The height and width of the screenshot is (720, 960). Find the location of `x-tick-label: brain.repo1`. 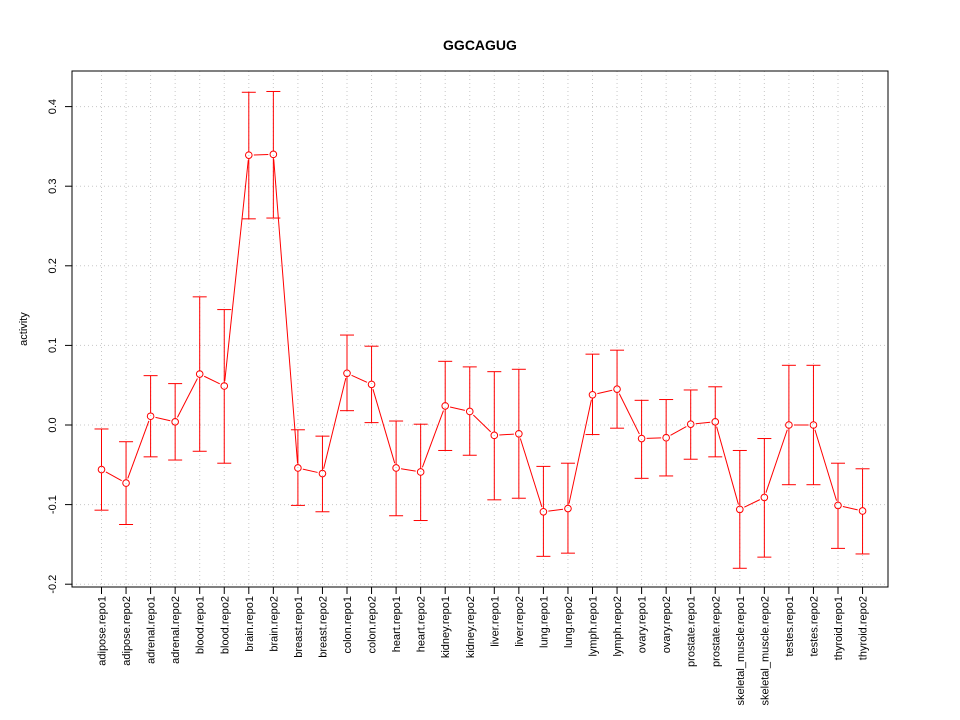

x-tick-label: brain.repo1 is located at coordinates (250, 624).